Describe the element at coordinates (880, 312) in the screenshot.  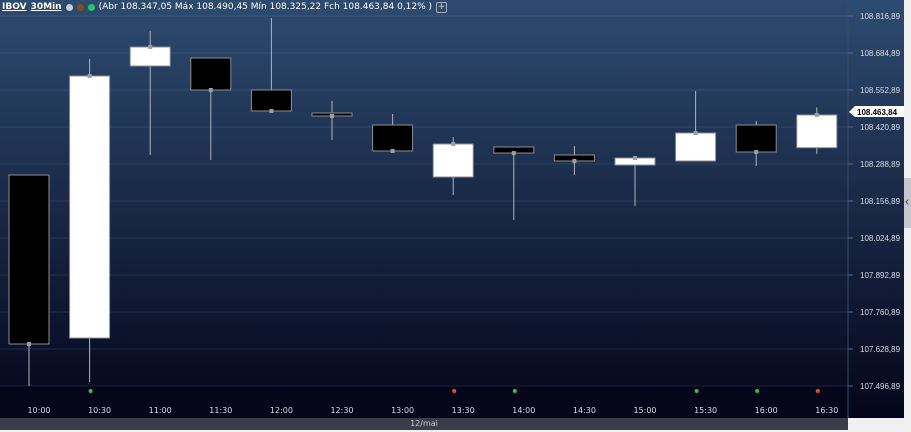
I see `y-tick-label: 107.760,89` at that location.